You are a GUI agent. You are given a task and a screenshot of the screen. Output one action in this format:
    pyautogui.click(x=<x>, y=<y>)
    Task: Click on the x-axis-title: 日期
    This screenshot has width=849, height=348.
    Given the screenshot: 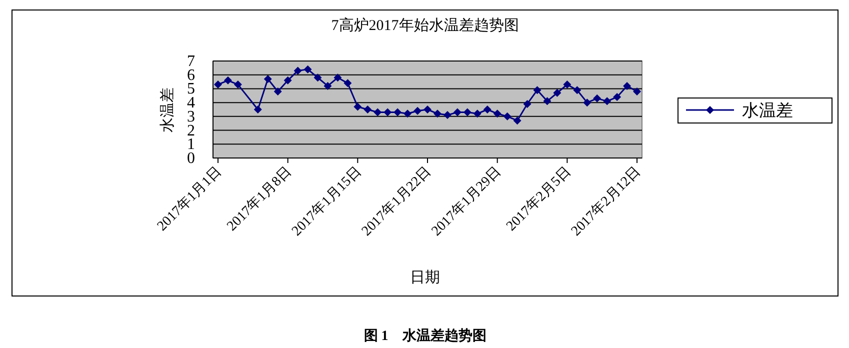 What is the action you would take?
    pyautogui.click(x=425, y=277)
    